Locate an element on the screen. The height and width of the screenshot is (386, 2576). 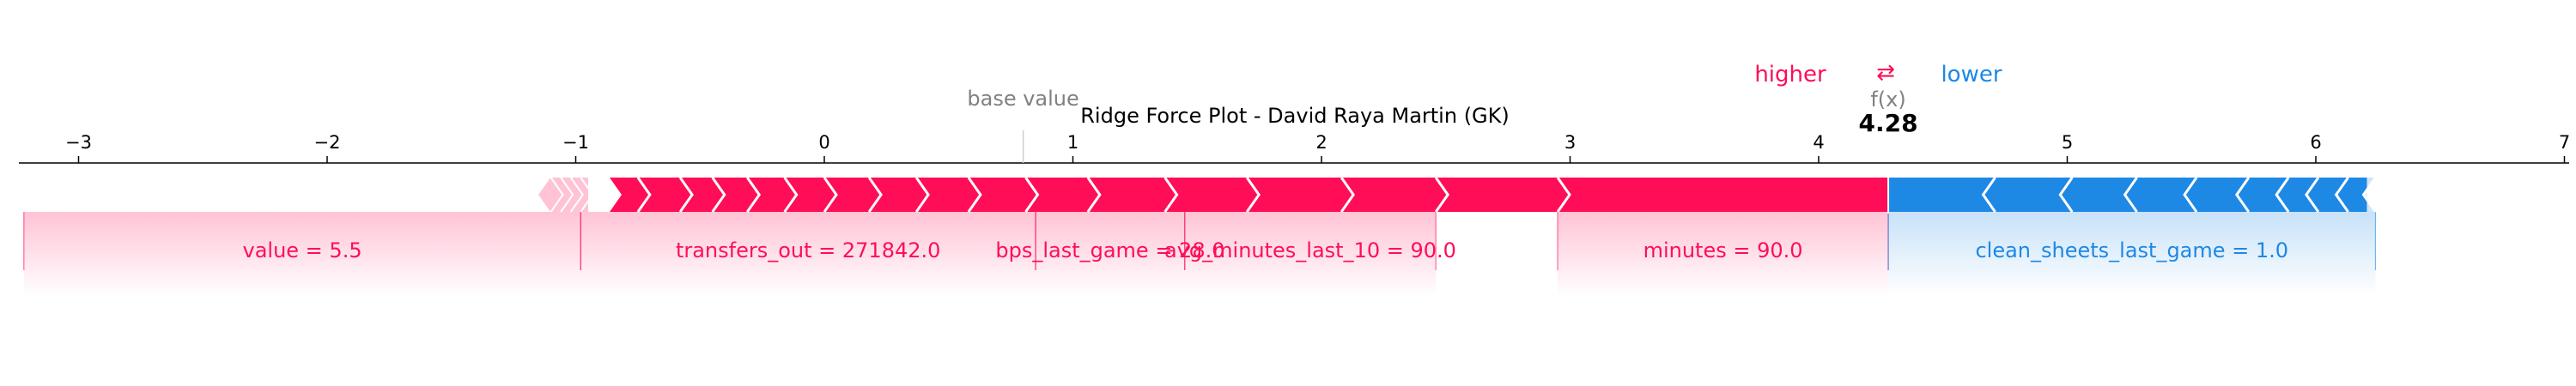
legend-arrows-icon: ⇄ is located at coordinates (1886, 73).